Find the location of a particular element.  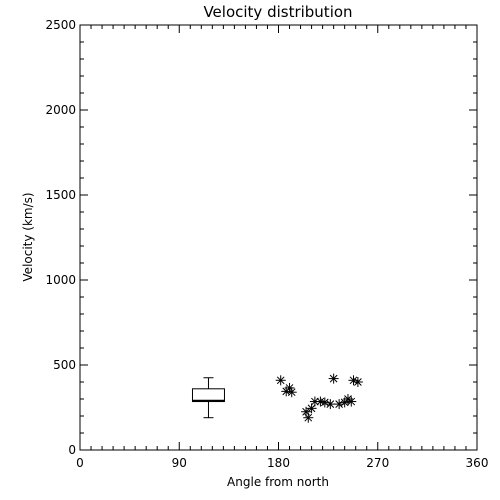

y-tick-label: 1500 is located at coordinates (60, 195).